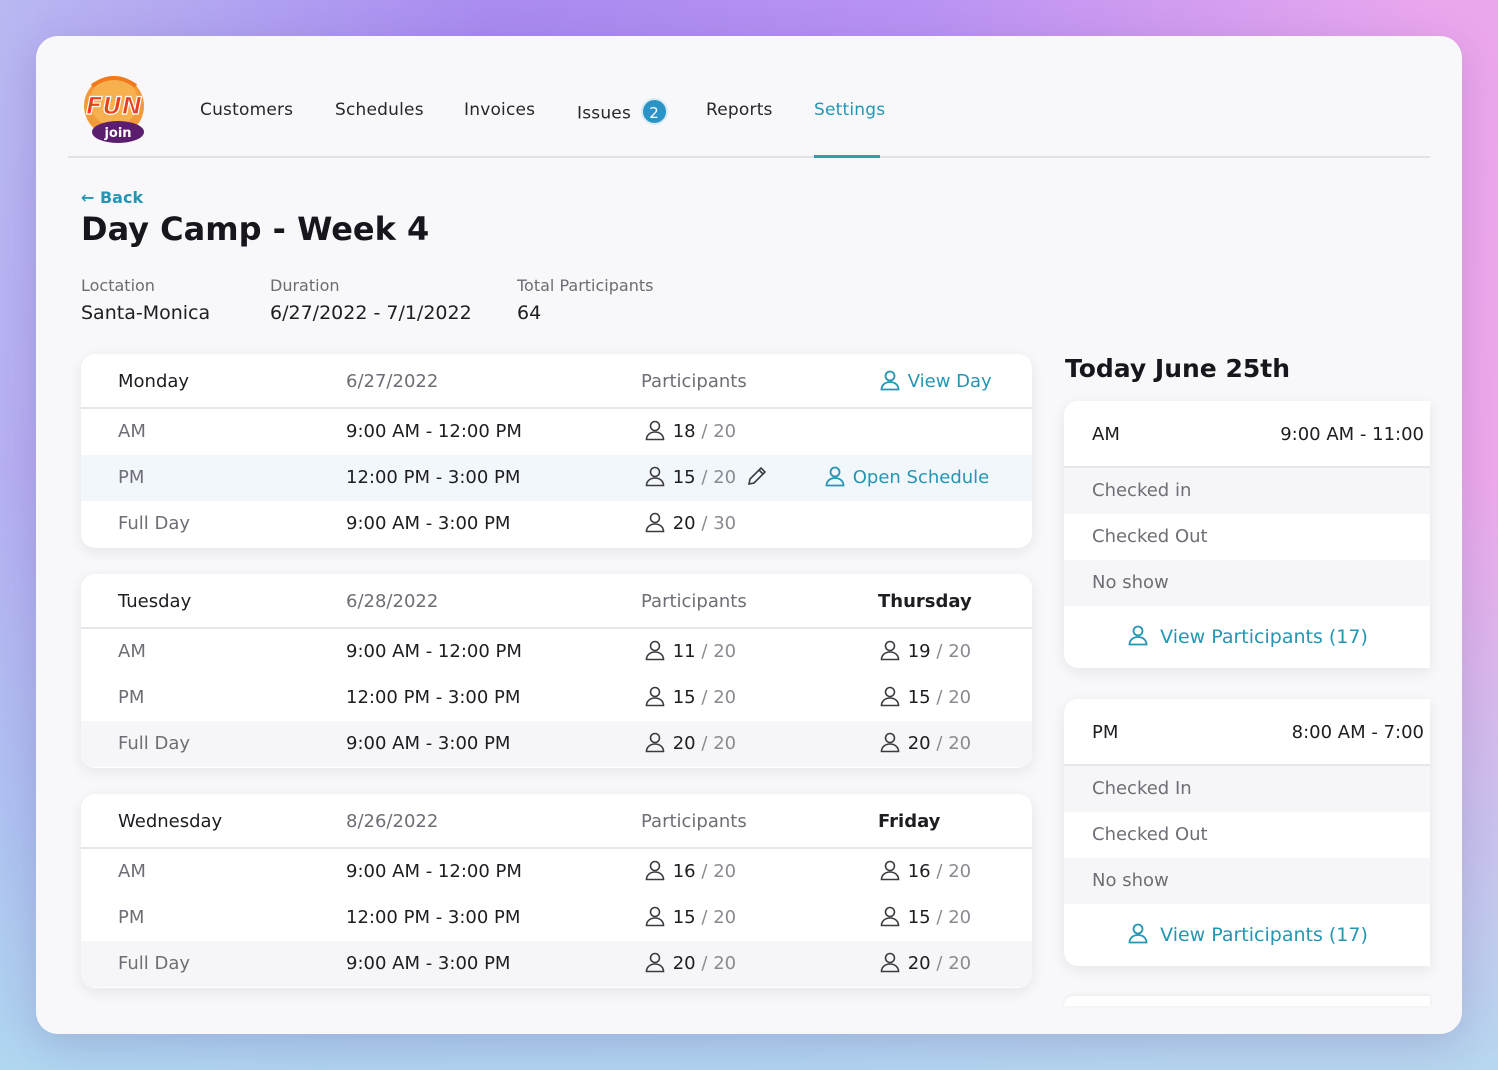 This screenshot has height=1070, width=1498. Describe the element at coordinates (1247, 789) in the screenshot. I see `status-row-checked-in: Checked In` at that location.